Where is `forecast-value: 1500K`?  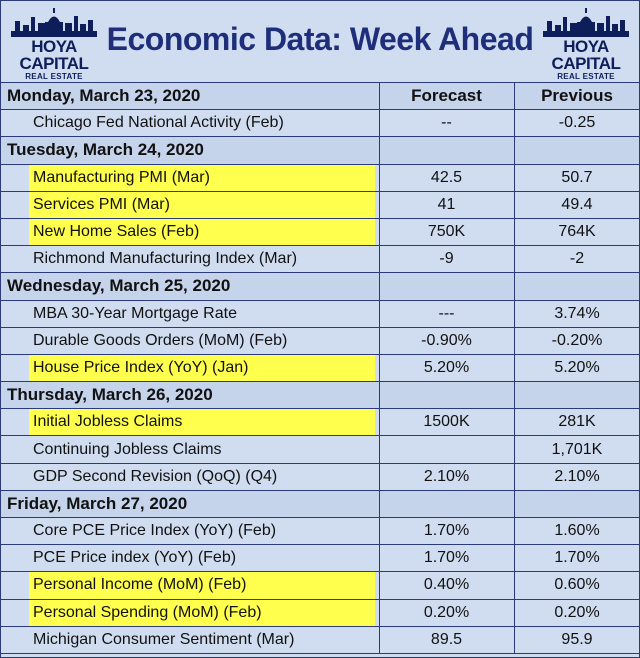 forecast-value: 1500K is located at coordinates (446, 422).